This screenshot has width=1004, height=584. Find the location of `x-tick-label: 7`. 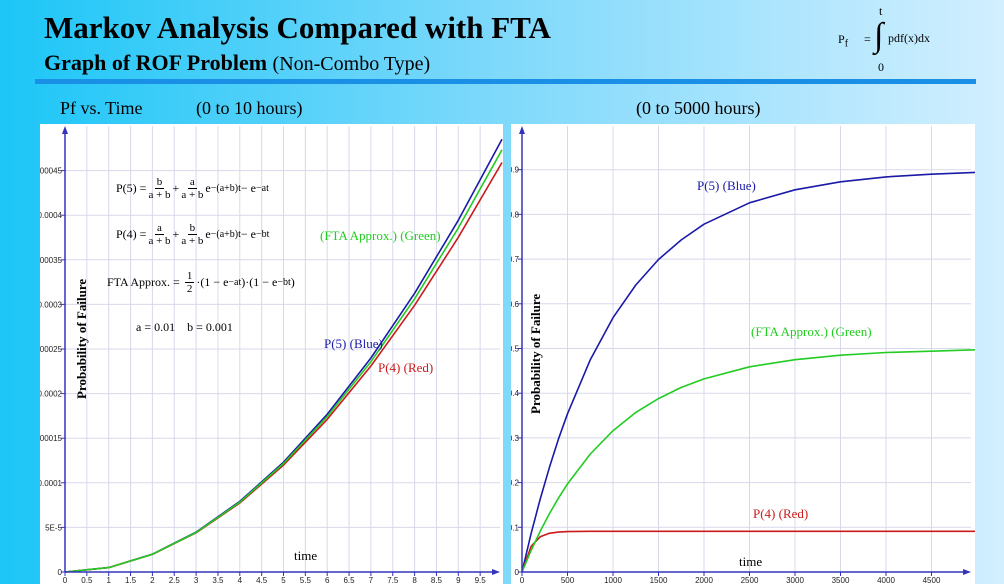

x-tick-label: 7 is located at coordinates (371, 580).